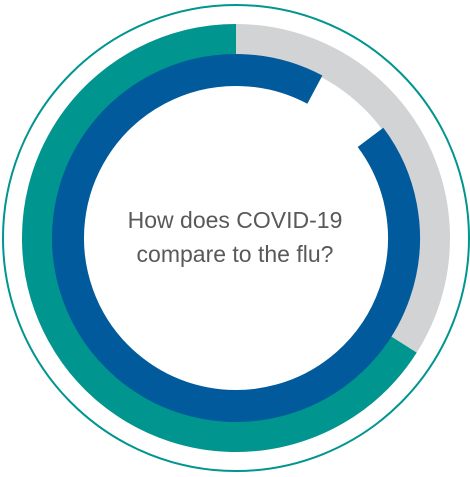  Describe the element at coordinates (235, 254) in the screenshot. I see `center-question-line-2: compare to the flu?` at that location.